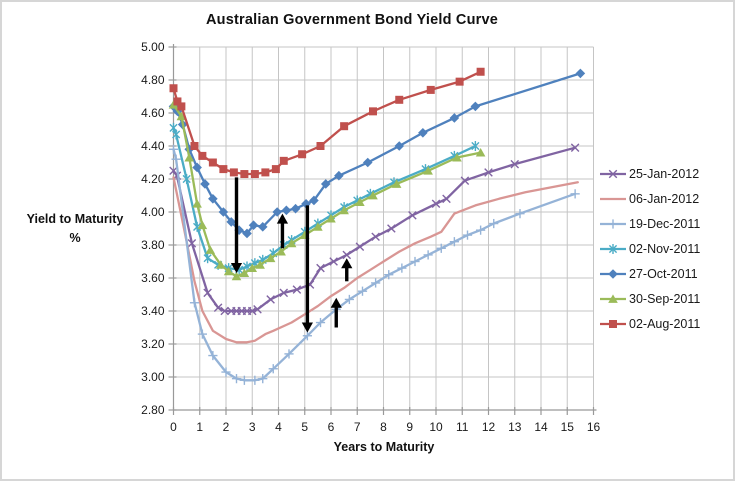 The width and height of the screenshot is (735, 481). Describe the element at coordinates (357, 427) in the screenshot. I see `x-tick-label: 7` at that location.